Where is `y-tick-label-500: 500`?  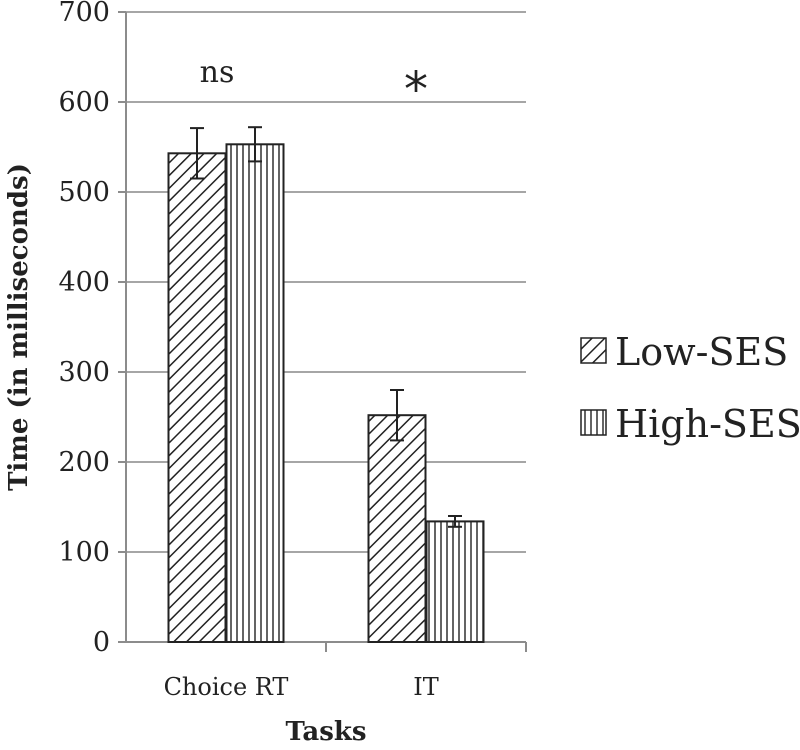
y-tick-label-500: 500 is located at coordinates (84, 192).